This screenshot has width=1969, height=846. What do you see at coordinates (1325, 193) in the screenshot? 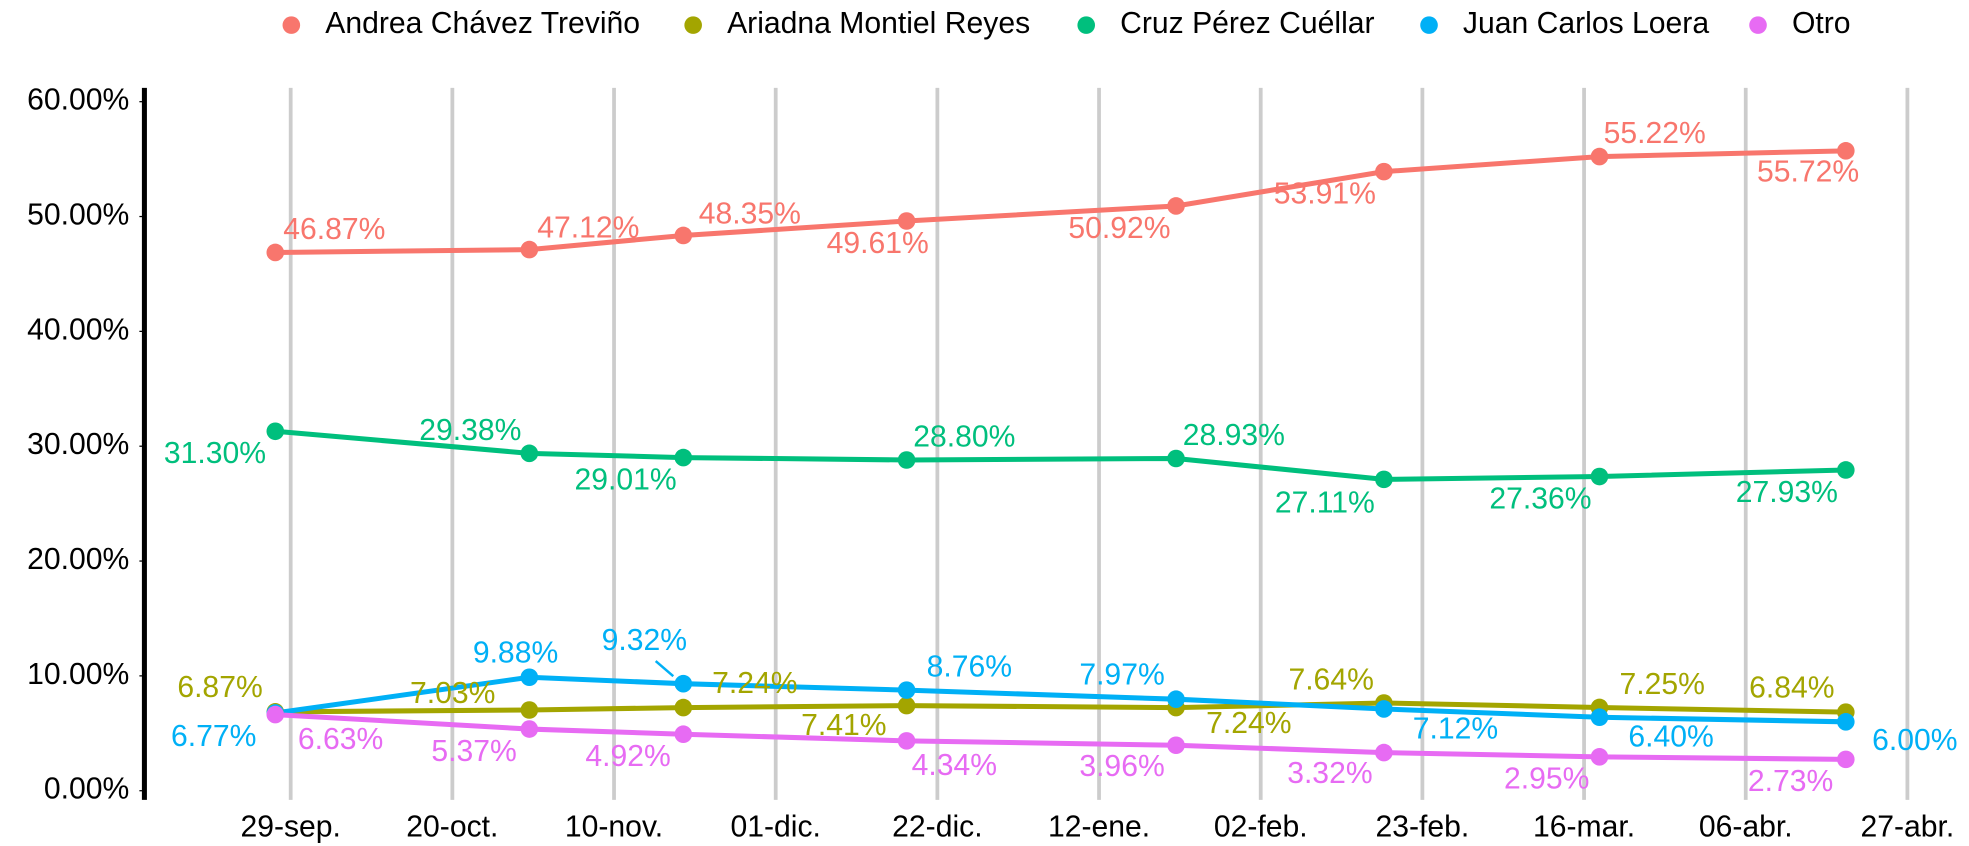
I see `data-label: 53.91%` at bounding box center [1325, 193].